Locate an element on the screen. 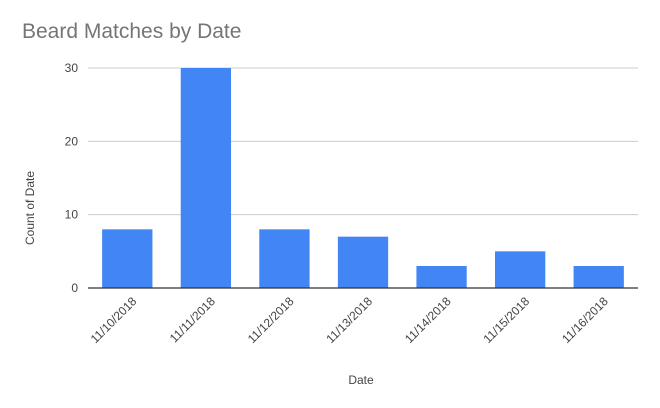 The width and height of the screenshot is (660, 408). y-tick-labels: 0 10 20 30 is located at coordinates (72, 178).